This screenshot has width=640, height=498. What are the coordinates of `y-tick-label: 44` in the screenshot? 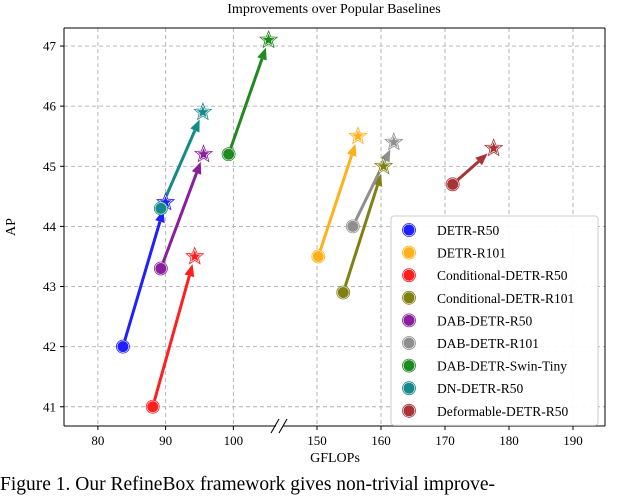 It's located at (50, 226).